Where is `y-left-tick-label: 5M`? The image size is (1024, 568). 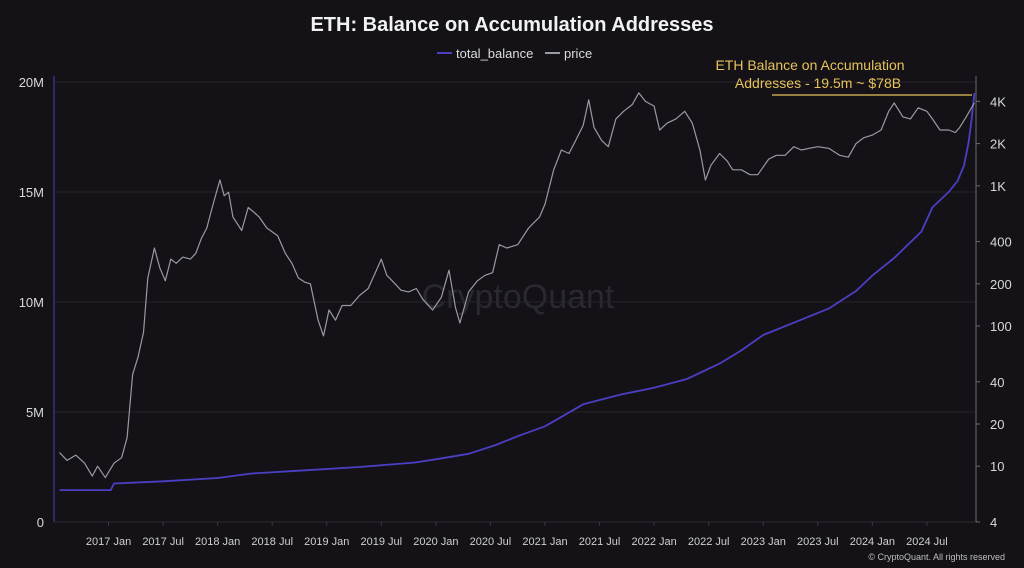
y-left-tick-label: 5M is located at coordinates (35, 412).